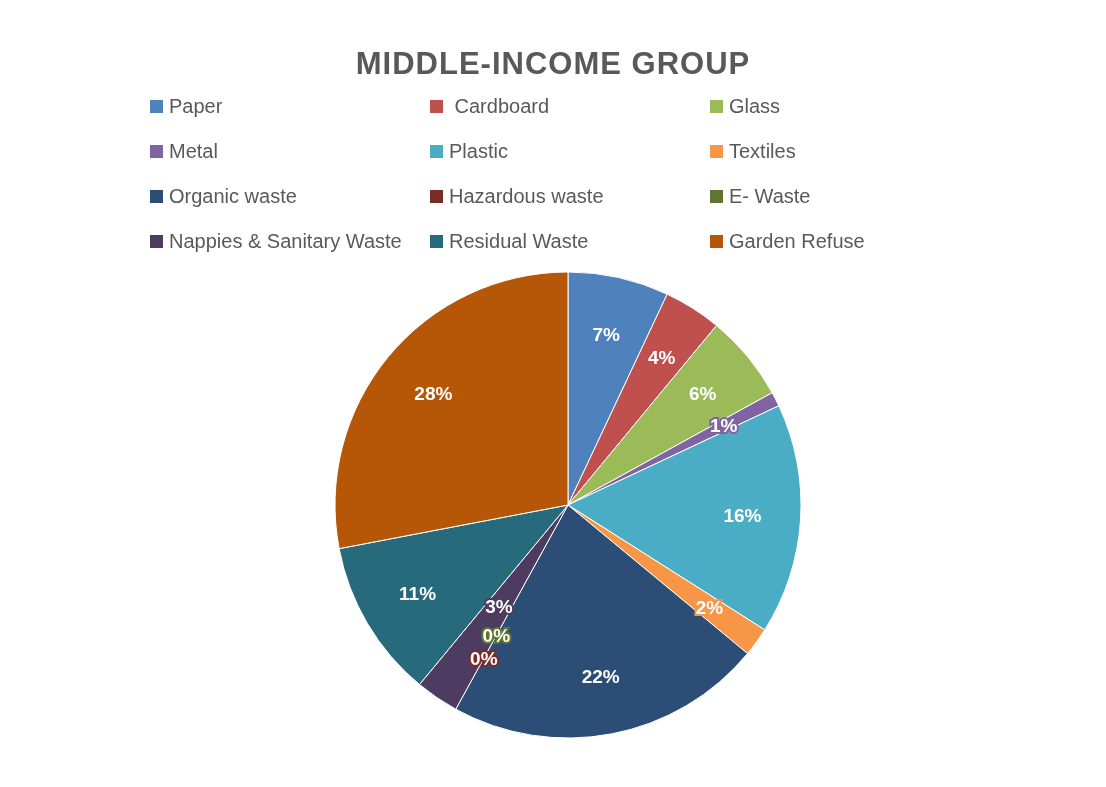 Image resolution: width=1106 pixels, height=787 pixels. Describe the element at coordinates (193, 151) in the screenshot. I see `legend-label: Metal` at that location.